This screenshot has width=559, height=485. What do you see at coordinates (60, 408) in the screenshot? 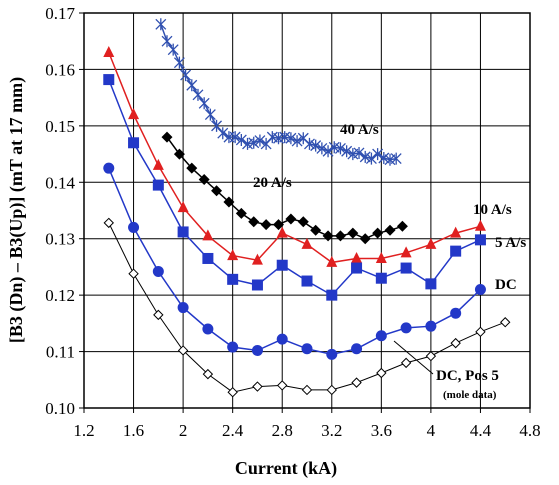
I see `y-tick-label: 0.10` at bounding box center [60, 408].